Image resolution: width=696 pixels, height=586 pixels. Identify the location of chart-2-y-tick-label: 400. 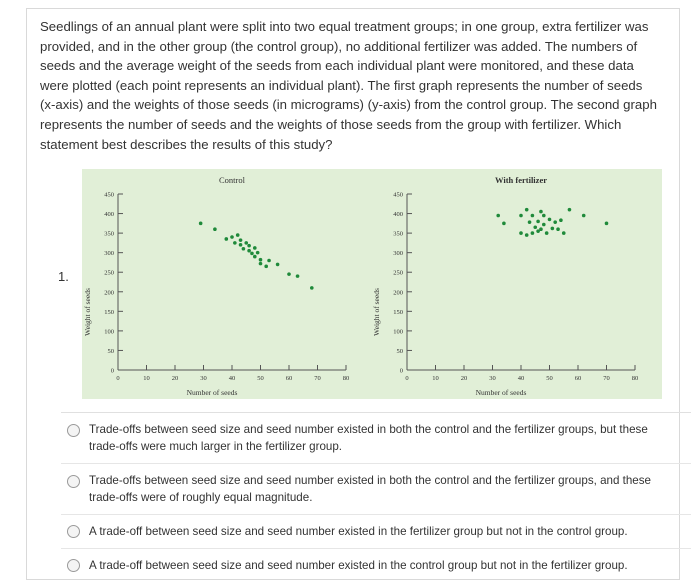
(398, 214).